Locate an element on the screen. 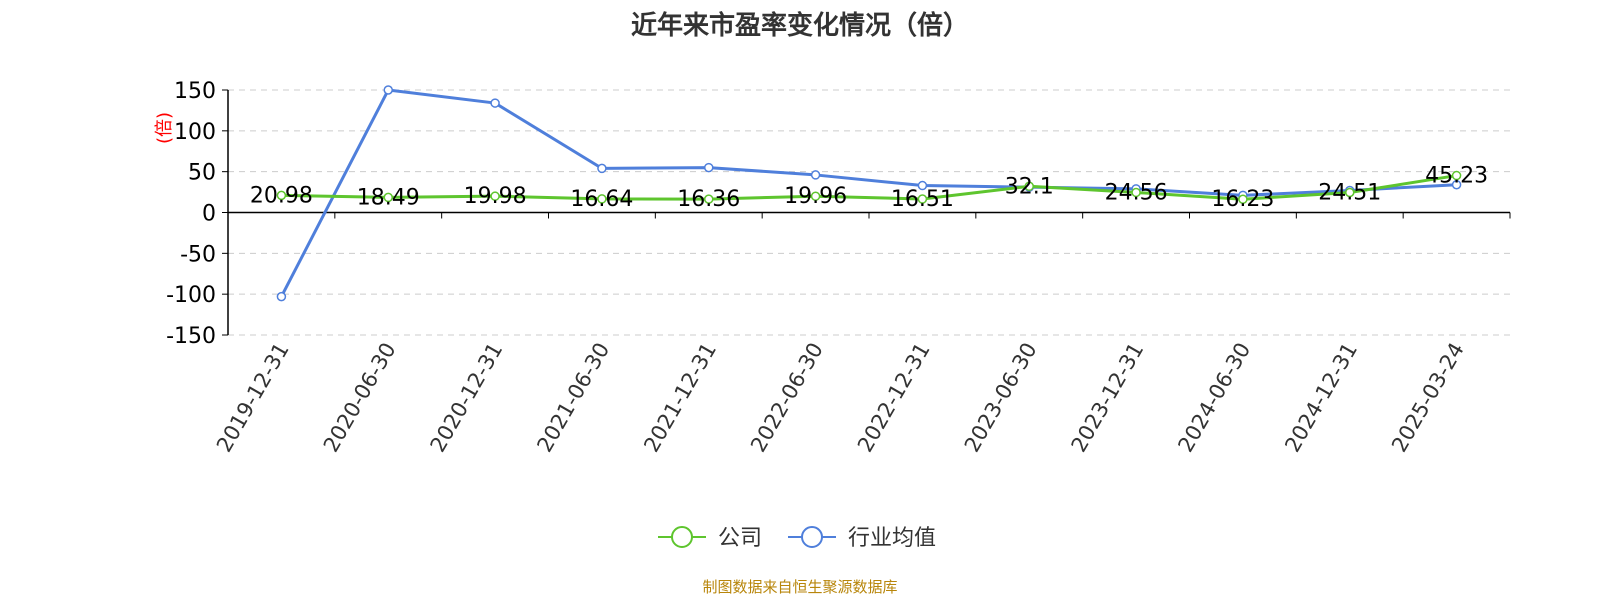 The image size is (1600, 600). company-data-label: 19.96 is located at coordinates (815, 196).